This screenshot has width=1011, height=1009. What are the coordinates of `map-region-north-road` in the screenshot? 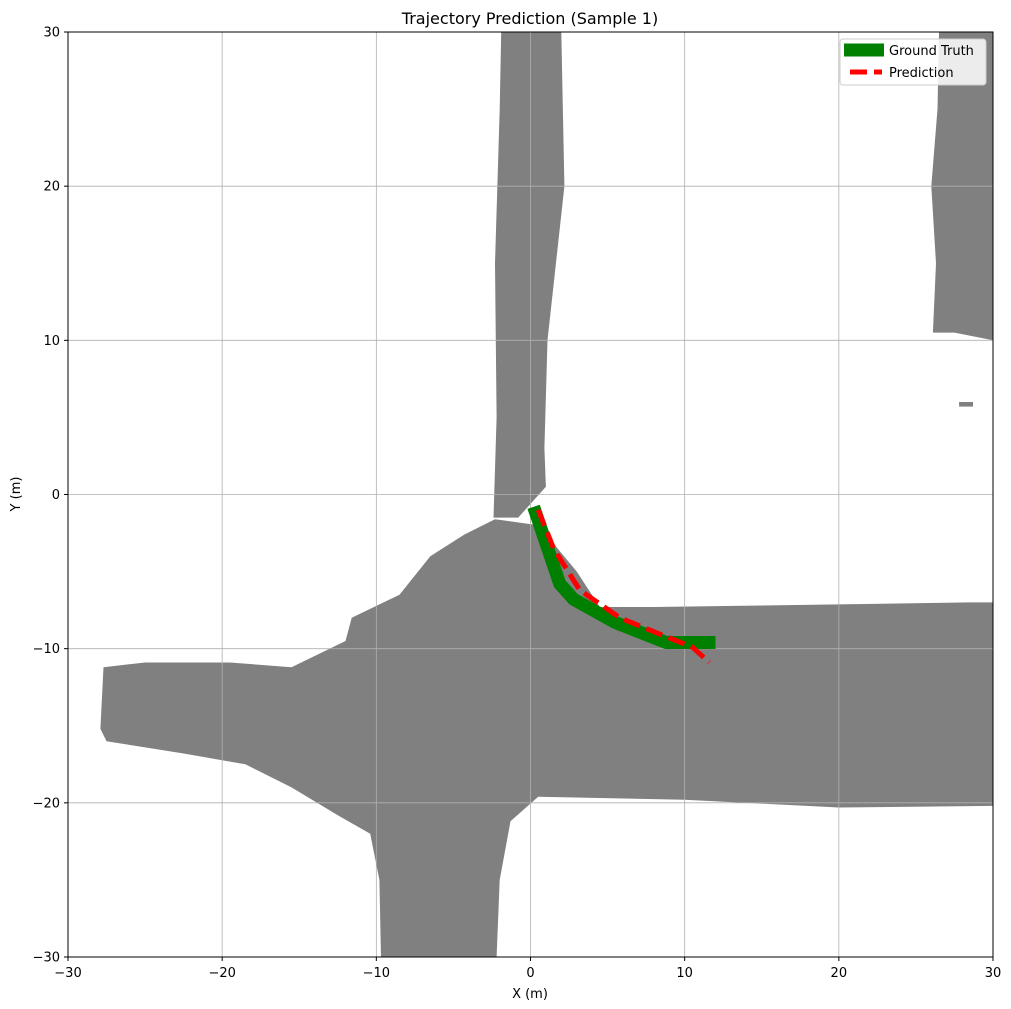 It's located at (529, 275).